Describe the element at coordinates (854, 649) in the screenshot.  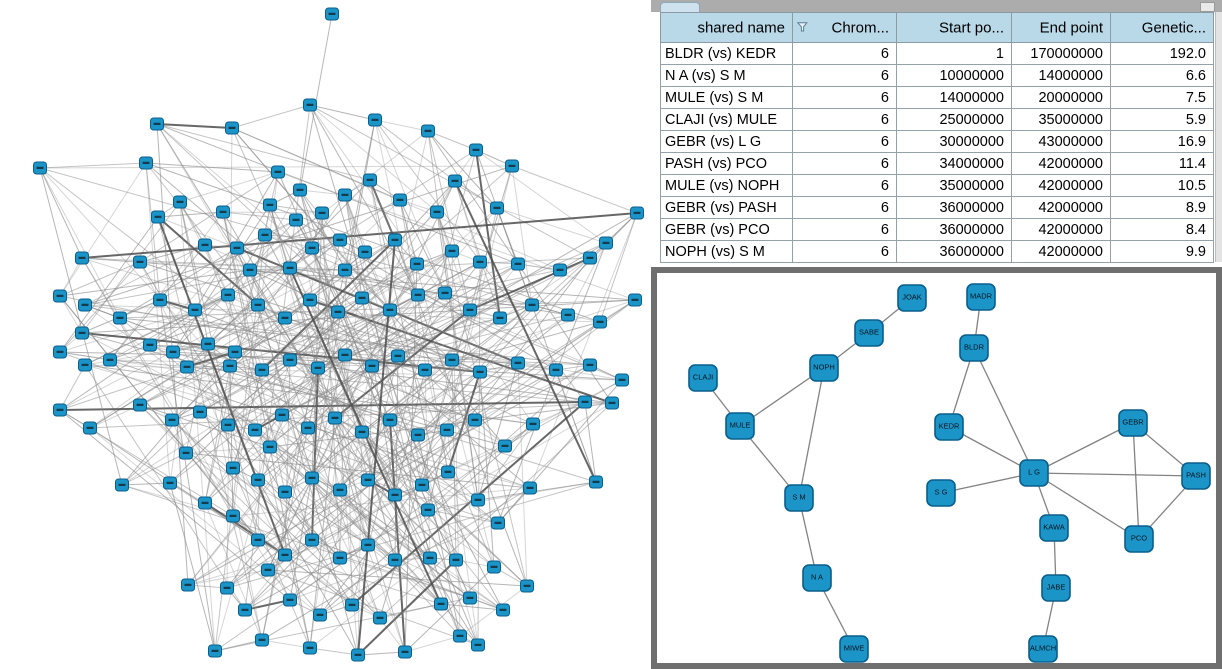
I see `node-miwe: MIWE` at that location.